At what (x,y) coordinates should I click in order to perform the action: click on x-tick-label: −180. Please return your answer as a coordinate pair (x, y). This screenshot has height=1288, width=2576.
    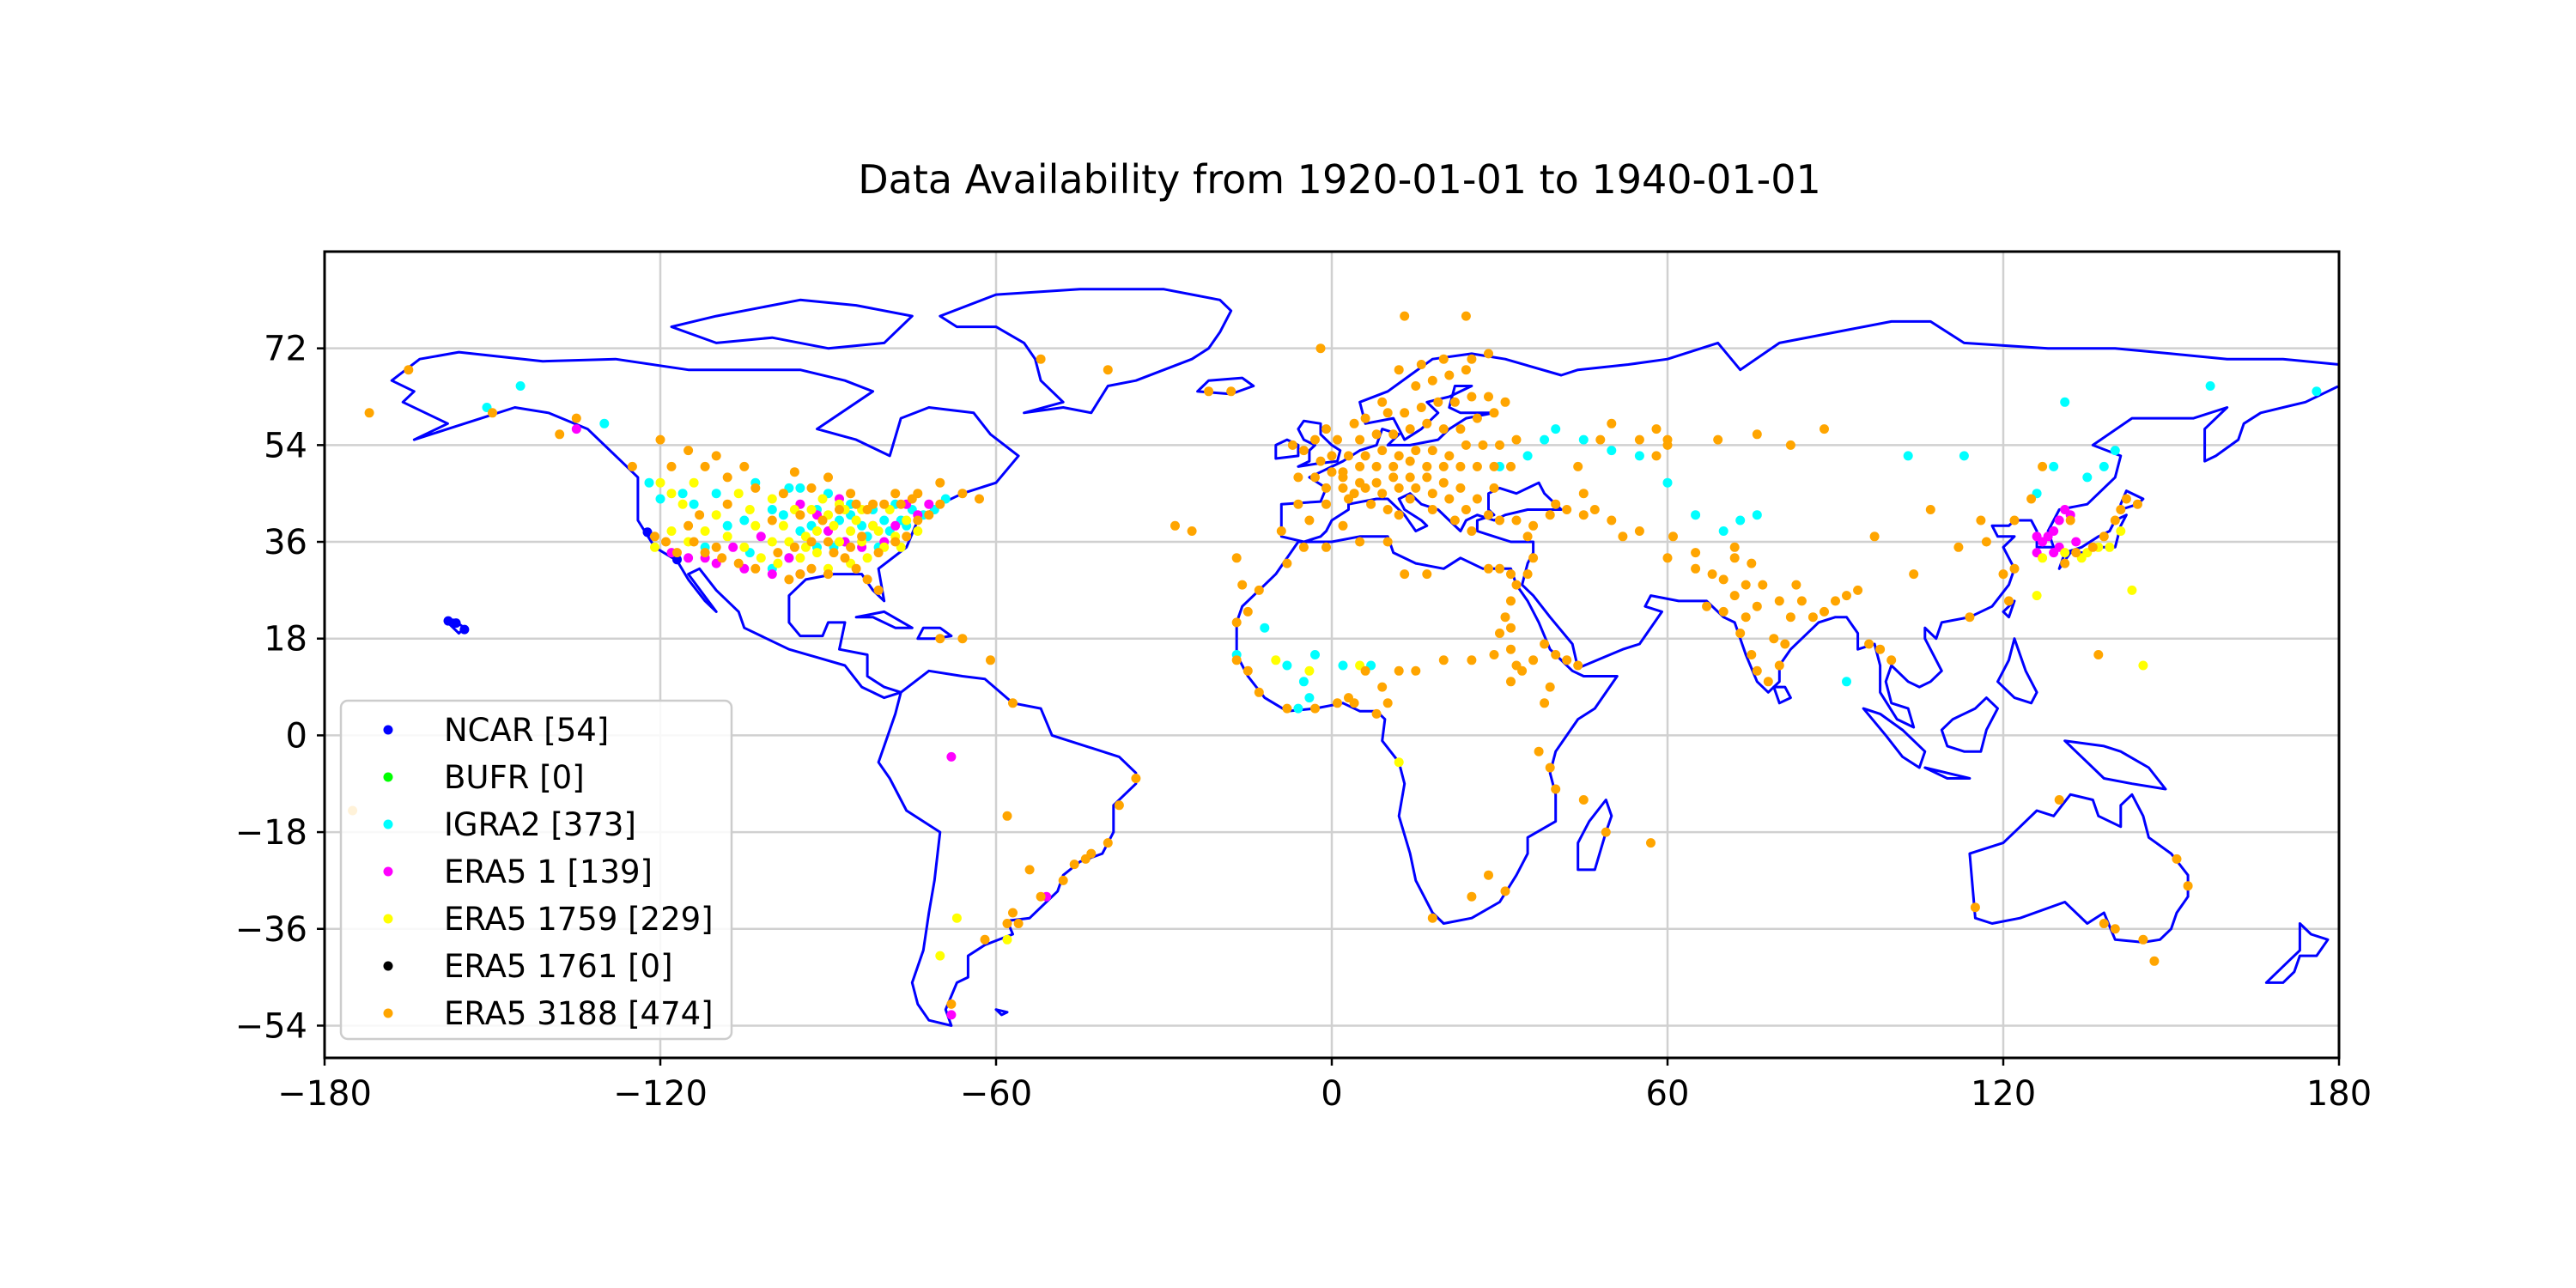
    Looking at the image, I should click on (324, 1094).